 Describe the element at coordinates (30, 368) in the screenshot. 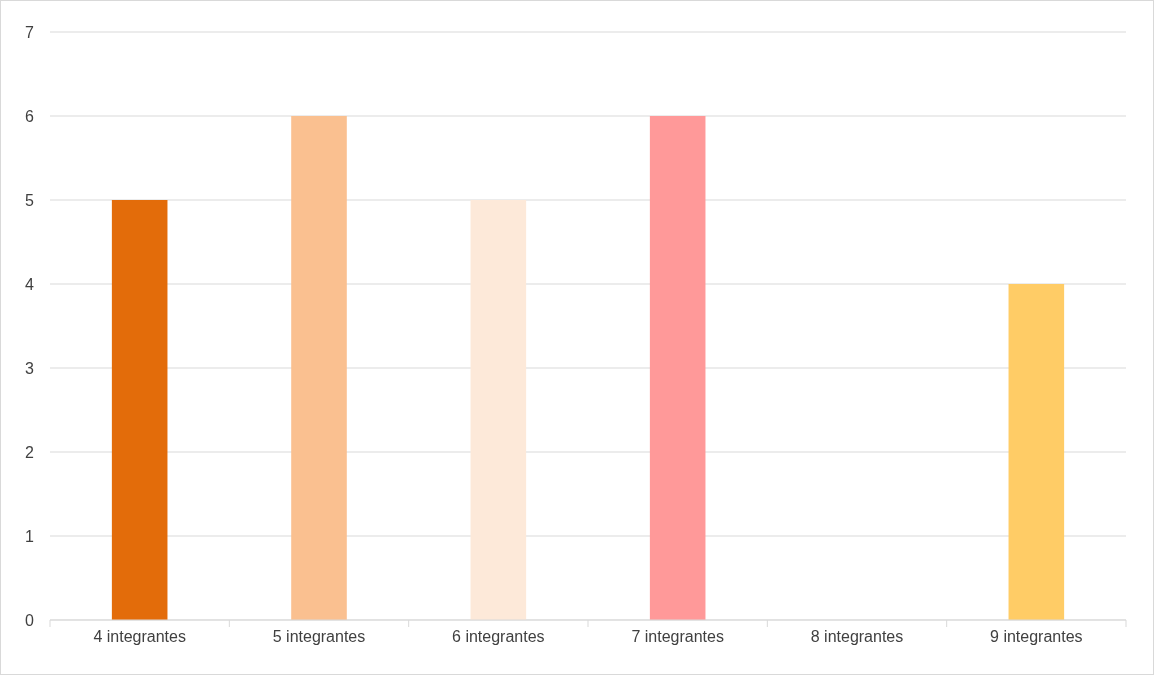

I see `y-tick-label: 3` at that location.